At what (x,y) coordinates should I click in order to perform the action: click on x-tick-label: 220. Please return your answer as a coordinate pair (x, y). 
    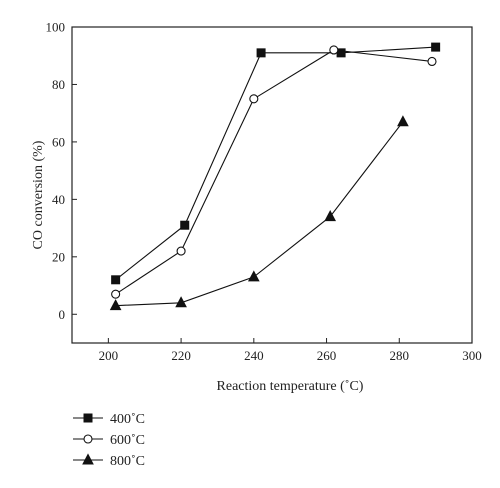
    Looking at the image, I should click on (181, 355).